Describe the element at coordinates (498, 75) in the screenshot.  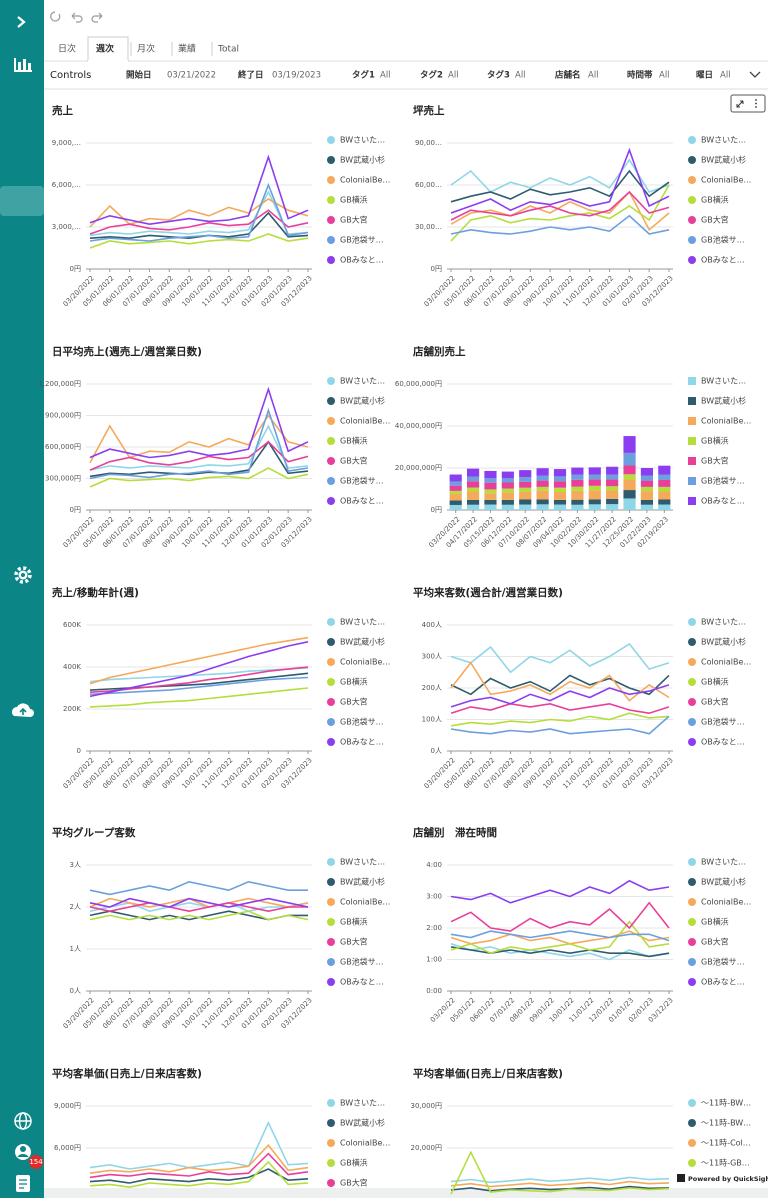
I see `filter-label: タグ3` at that location.